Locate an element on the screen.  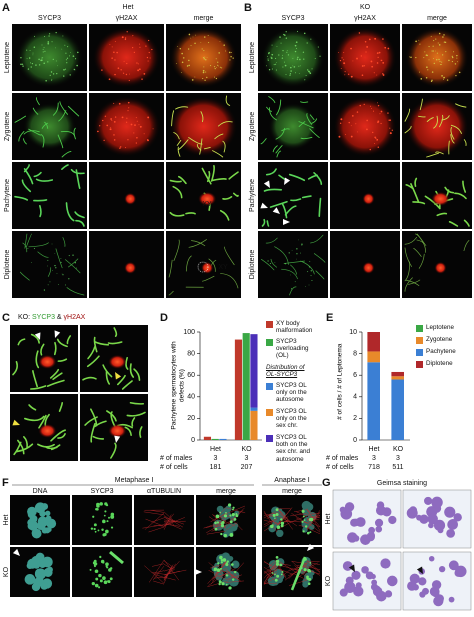
legend-item: Diplotene is located at coordinates (443, 364).